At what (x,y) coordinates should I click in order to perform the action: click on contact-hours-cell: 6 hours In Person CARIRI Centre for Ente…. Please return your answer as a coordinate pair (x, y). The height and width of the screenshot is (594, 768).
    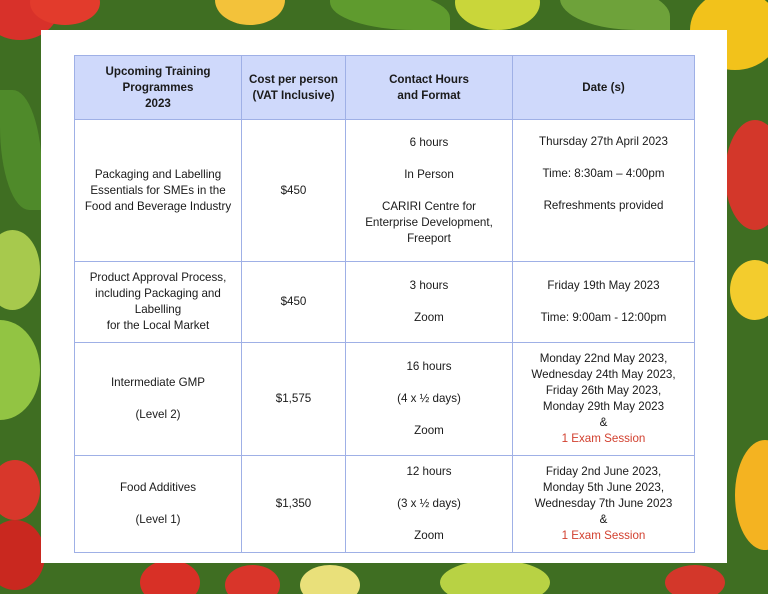
    Looking at the image, I should click on (429, 190).